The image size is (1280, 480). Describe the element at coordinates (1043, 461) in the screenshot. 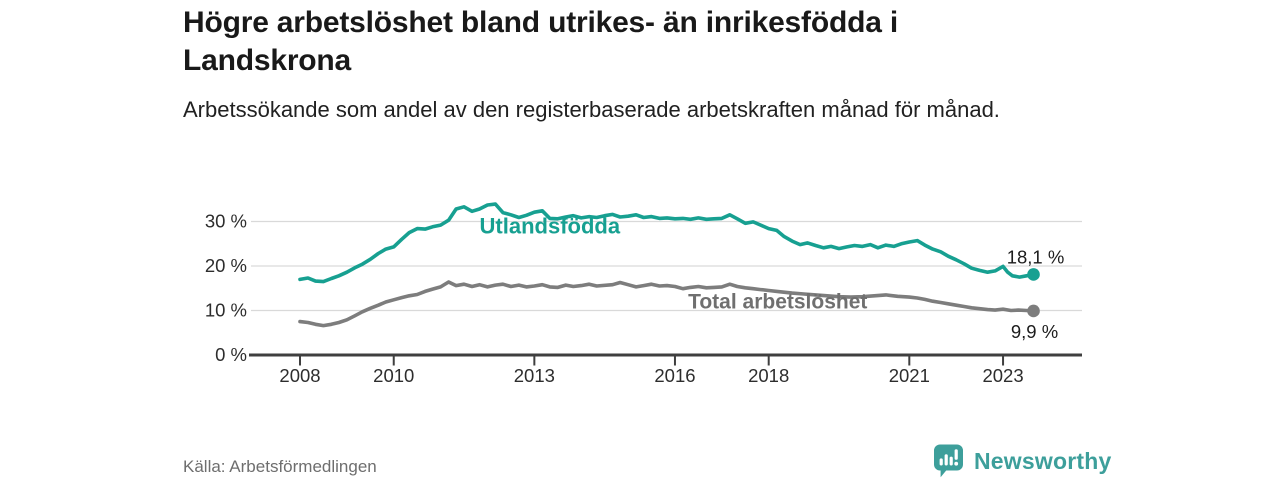

I see `brand-name: Newsworthy` at that location.